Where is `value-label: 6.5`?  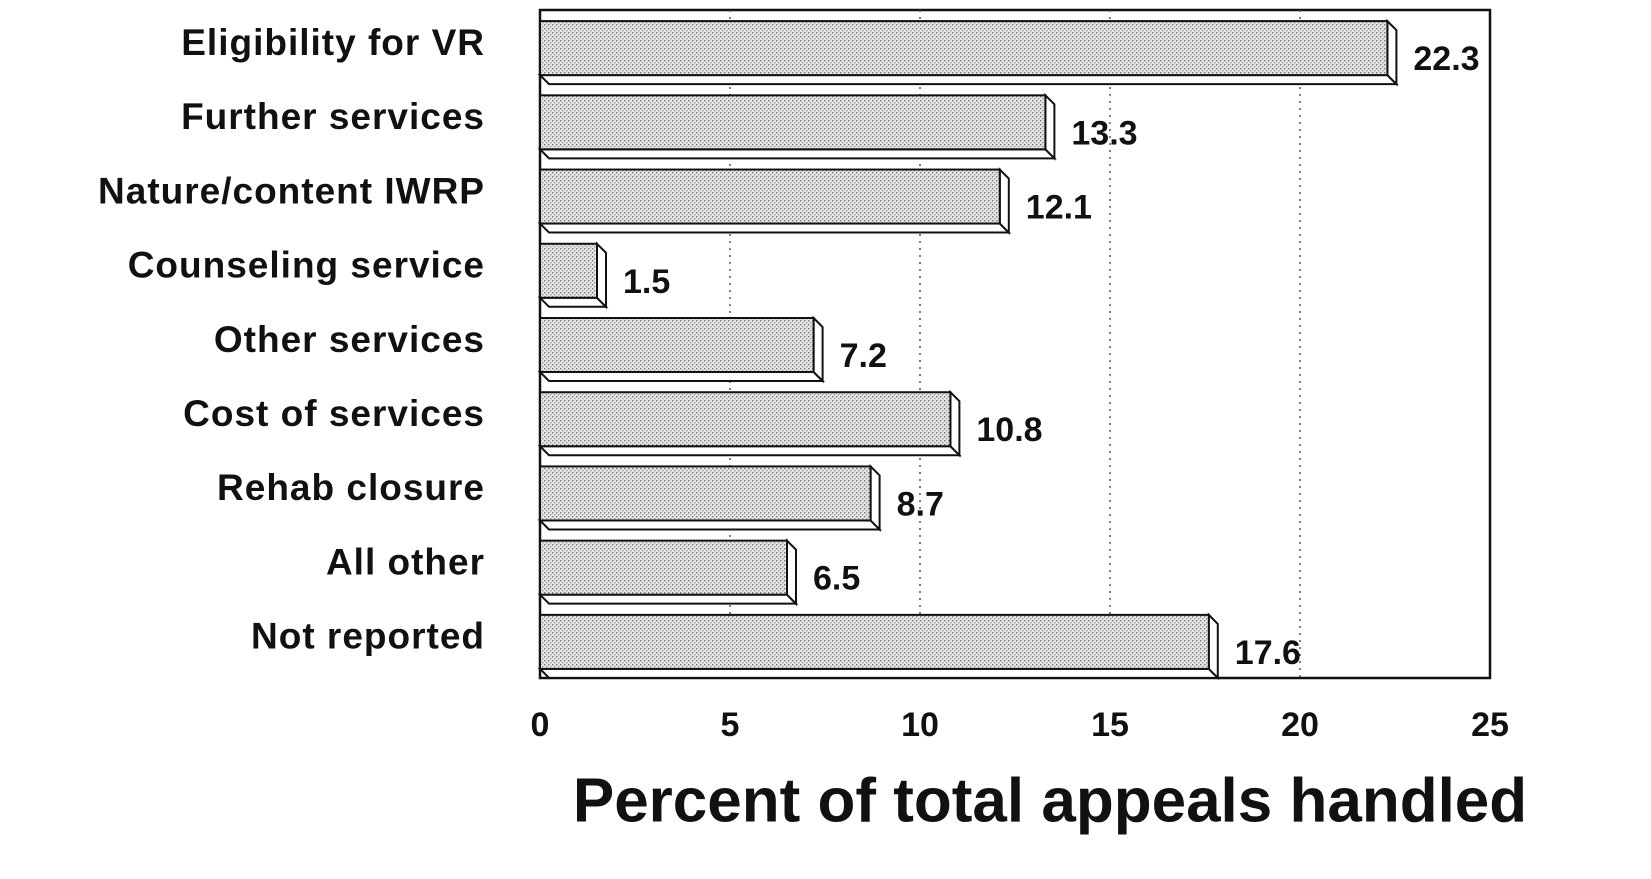 value-label: 6.5 is located at coordinates (836, 579).